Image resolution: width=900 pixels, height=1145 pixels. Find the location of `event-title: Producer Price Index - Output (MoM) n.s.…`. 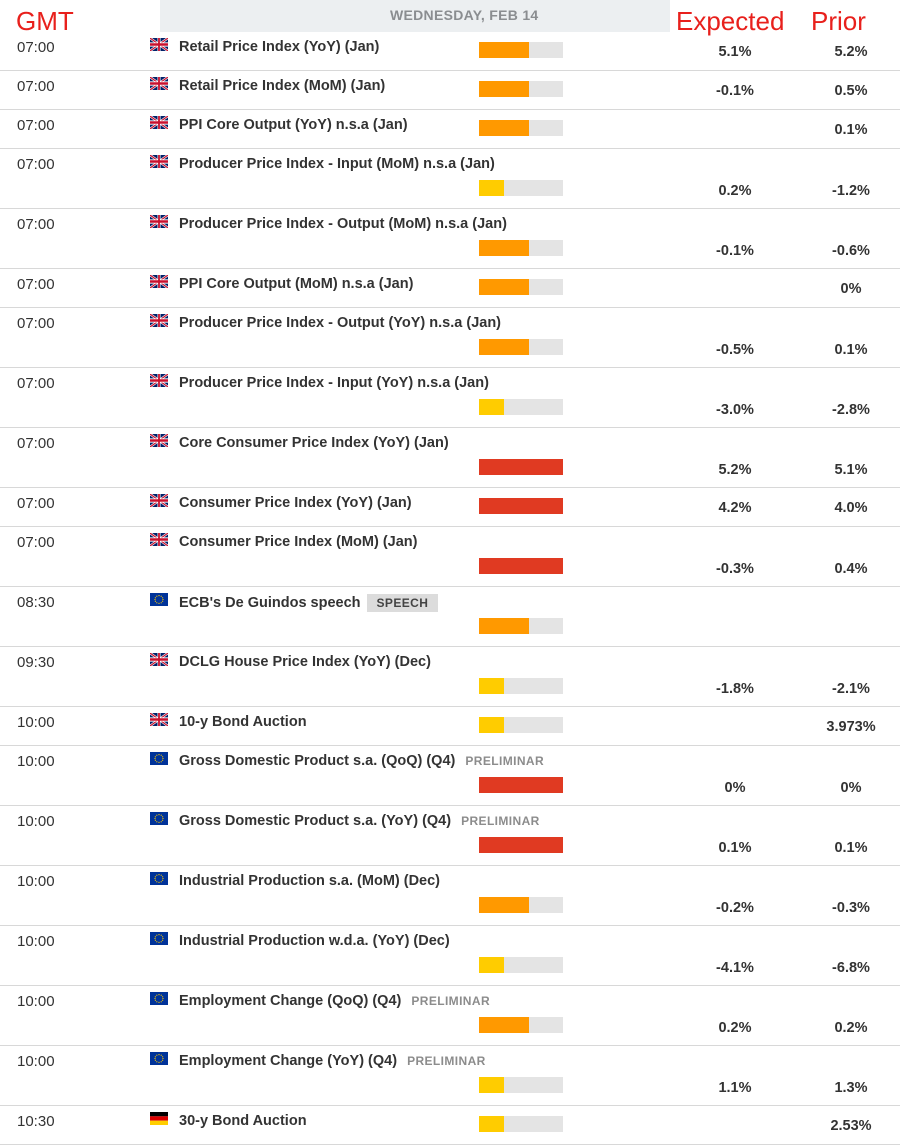

event-title: Producer Price Index - Output (MoM) n.s.… is located at coordinates (343, 224).